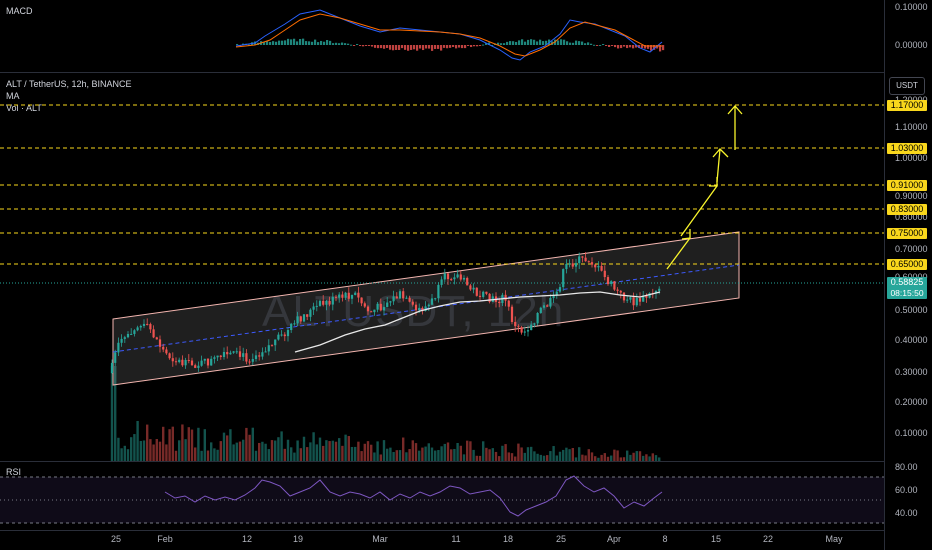  Describe the element at coordinates (911, 158) in the screenshot. I see `price-tick-100: 1.00000` at that location.